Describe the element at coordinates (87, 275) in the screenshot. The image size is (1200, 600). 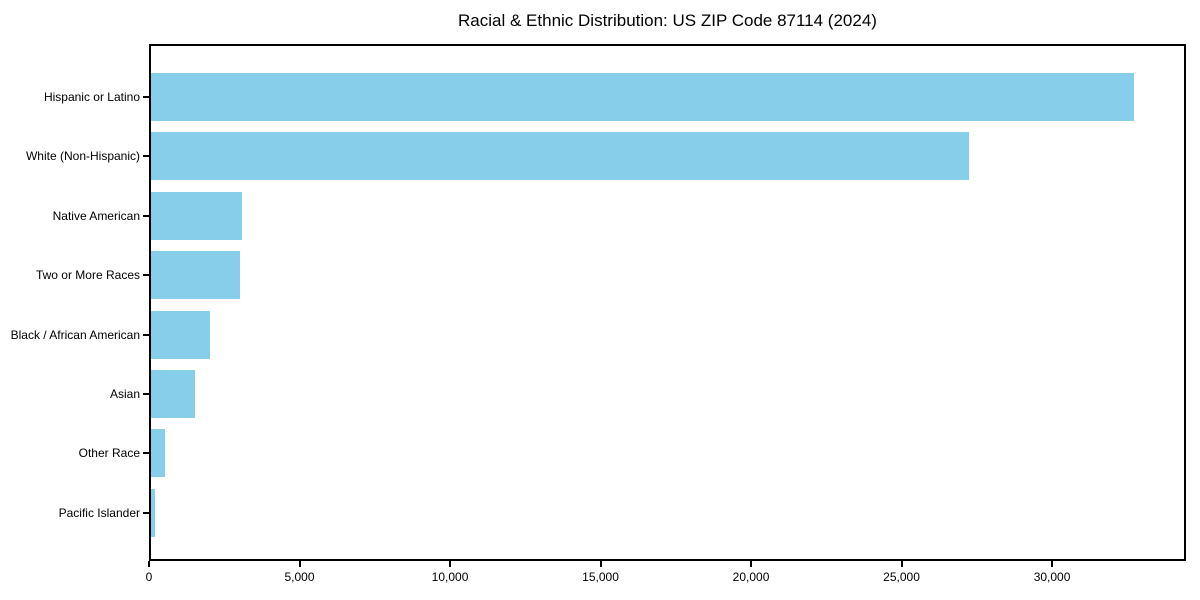
I see `y-axis-label: Two or More Races` at that location.